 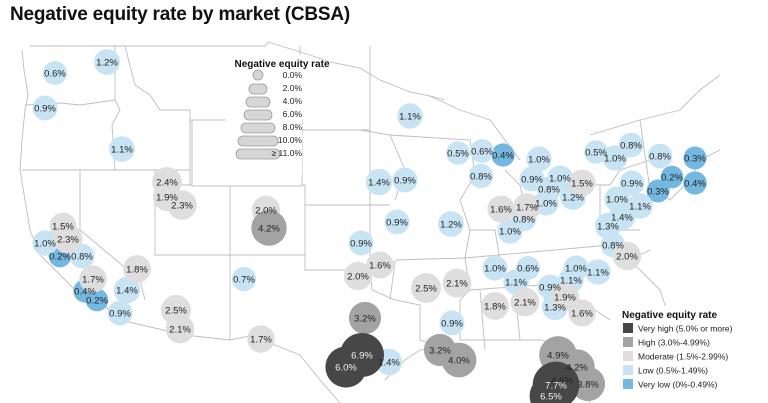 What do you see at coordinates (556, 386) in the screenshot?
I see `market-label: 7.7%` at bounding box center [556, 386].